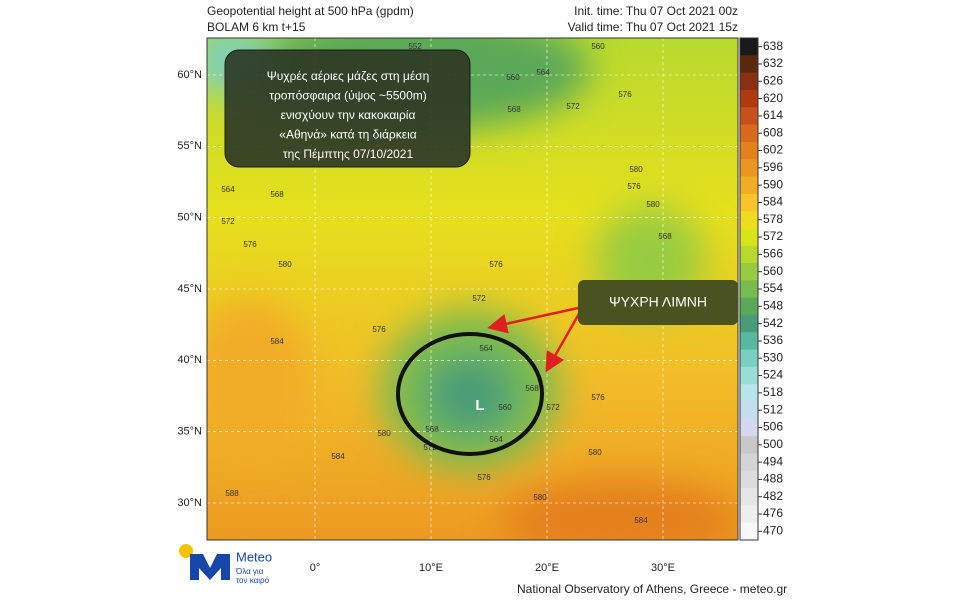  Describe the element at coordinates (254, 556) in the screenshot. I see `logo-name: Meteo` at that location.